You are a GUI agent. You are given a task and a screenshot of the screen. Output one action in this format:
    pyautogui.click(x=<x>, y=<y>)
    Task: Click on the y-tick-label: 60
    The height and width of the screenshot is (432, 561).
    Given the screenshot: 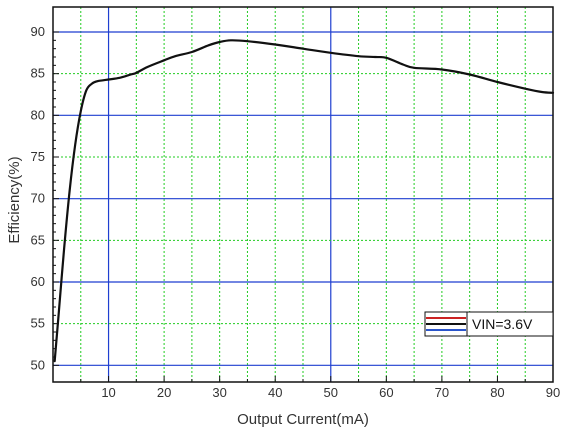 What is the action you would take?
    pyautogui.click(x=38, y=281)
    